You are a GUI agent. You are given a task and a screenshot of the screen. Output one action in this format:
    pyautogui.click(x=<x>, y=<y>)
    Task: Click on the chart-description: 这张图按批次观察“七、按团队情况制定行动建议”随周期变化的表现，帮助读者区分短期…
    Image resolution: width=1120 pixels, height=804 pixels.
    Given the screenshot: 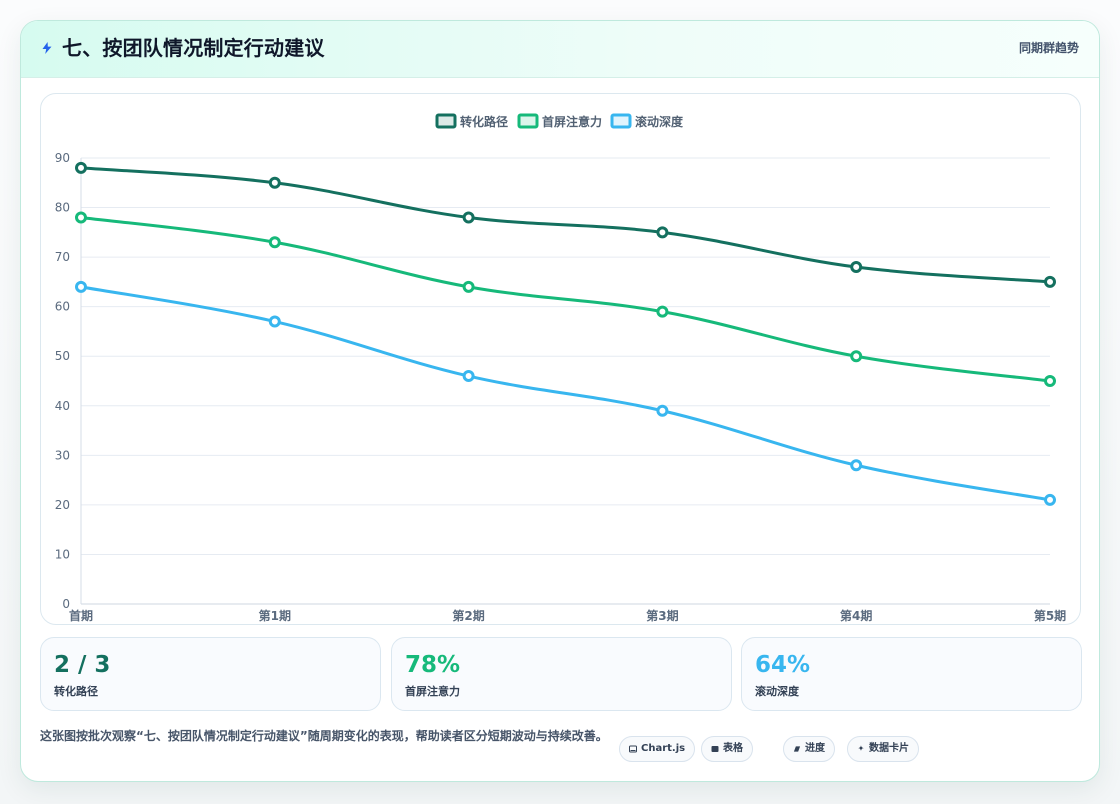 What is the action you would take?
    pyautogui.click(x=324, y=736)
    